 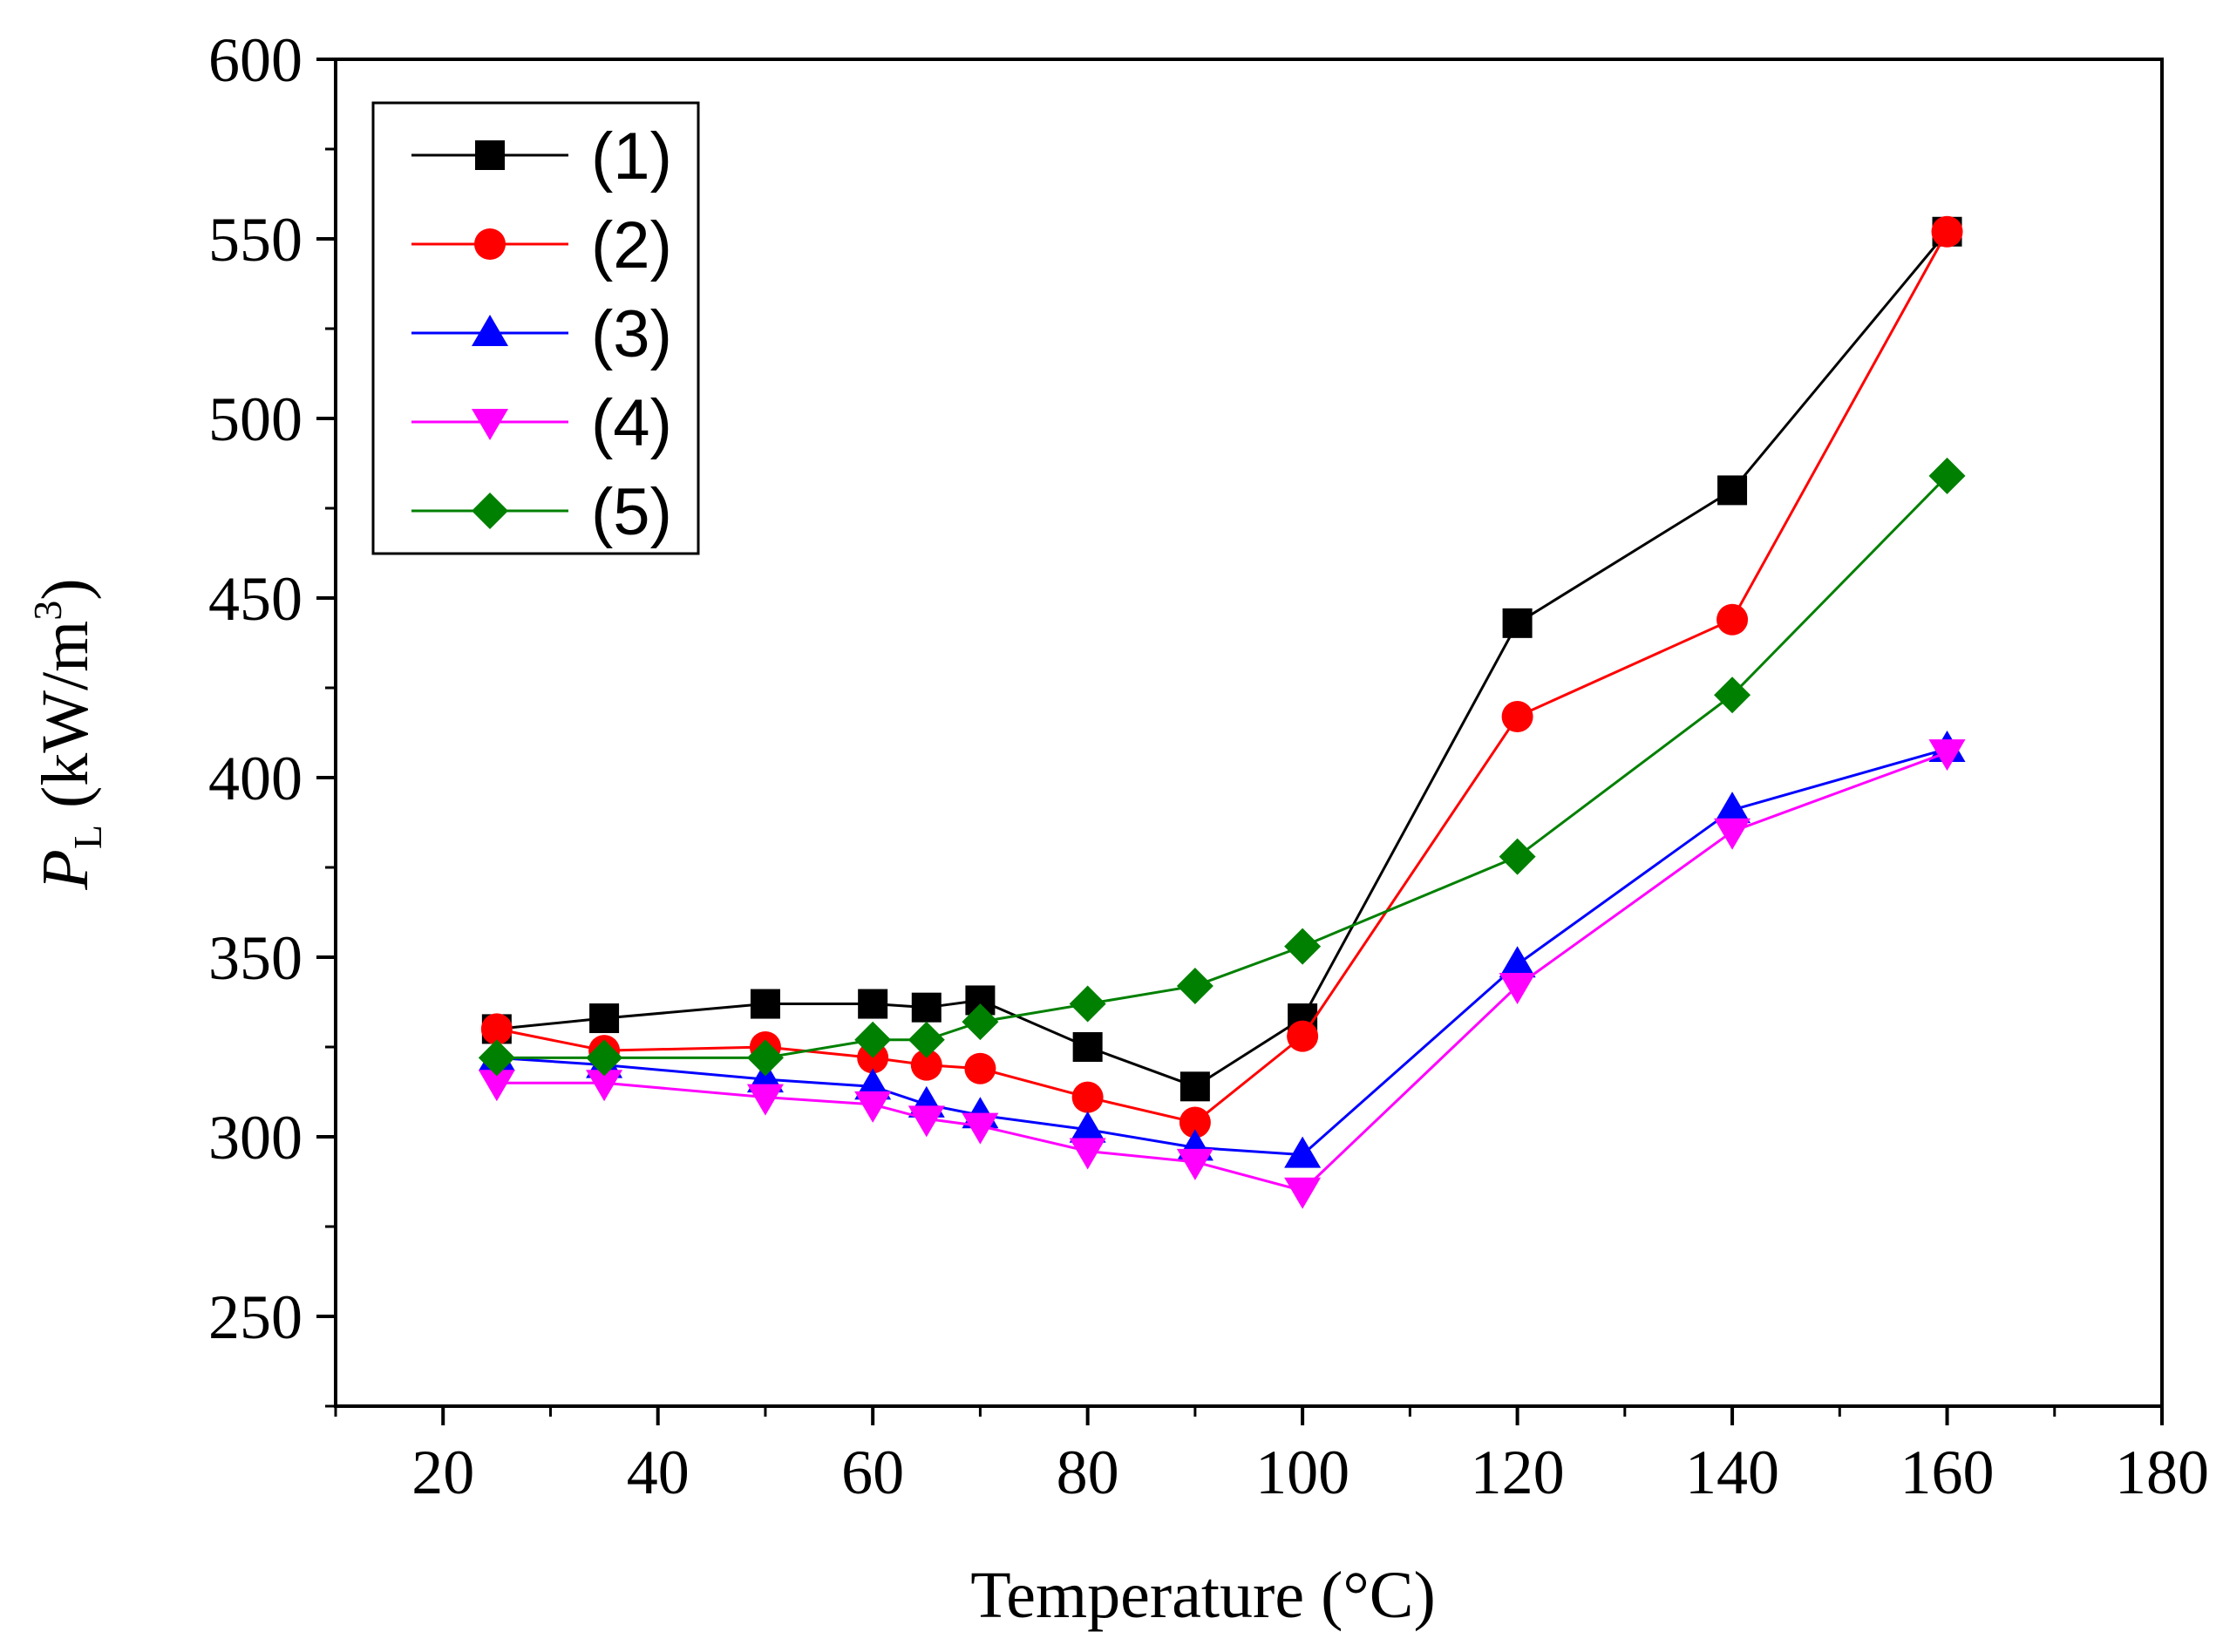 I want to click on y-axis-symbol: P, so click(x=65, y=869).